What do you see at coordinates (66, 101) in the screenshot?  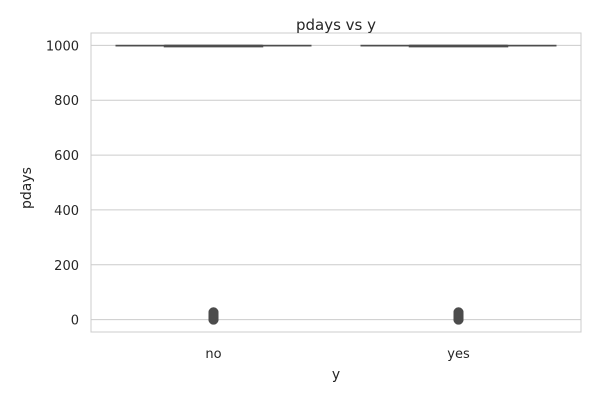 I see `y-tick-label: 800` at bounding box center [66, 101].